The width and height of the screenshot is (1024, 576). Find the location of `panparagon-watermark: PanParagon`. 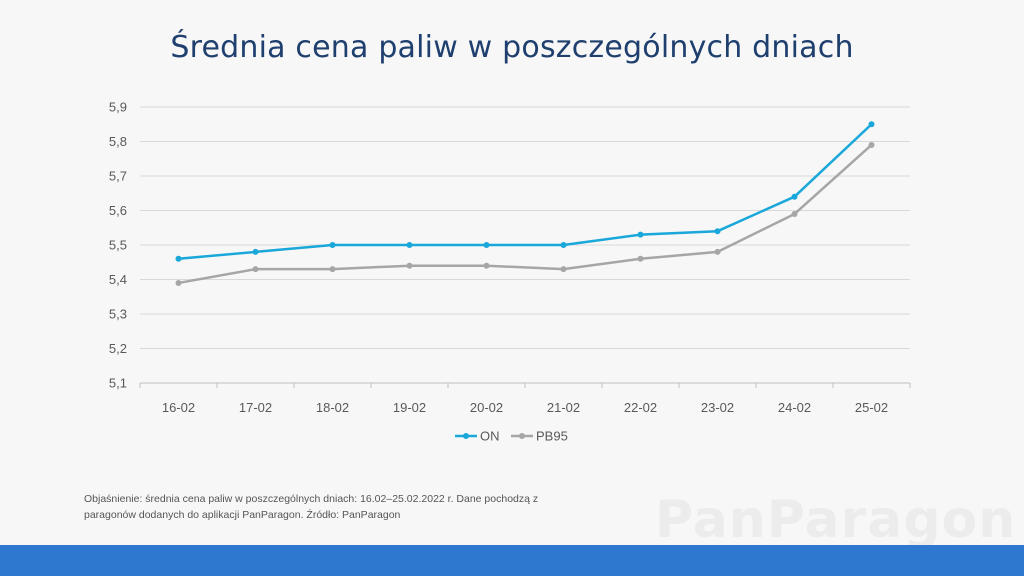

panparagon-watermark: PanParagon is located at coordinates (836, 520).